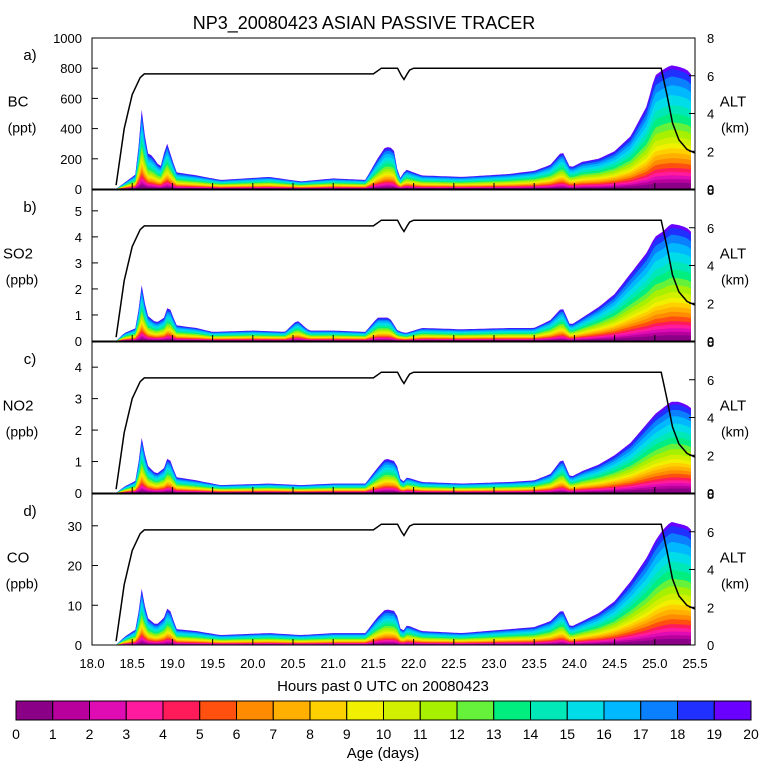  Describe the element at coordinates (71, 159) in the screenshot. I see `y-tick-label: 200` at that location.